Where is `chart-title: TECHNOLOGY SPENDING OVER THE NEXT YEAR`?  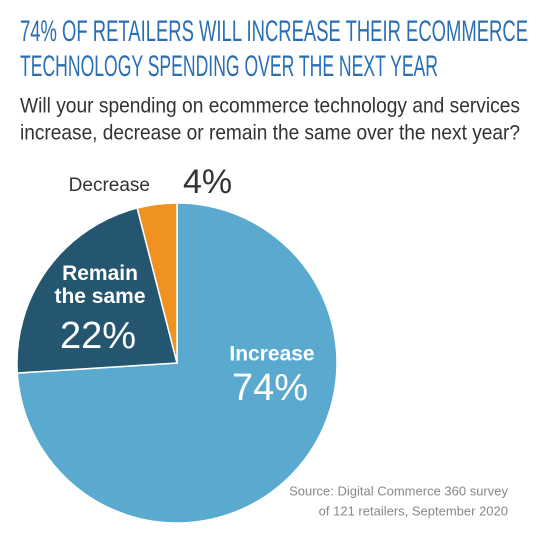 chart-title: TECHNOLOGY SPENDING OVER THE NEXT YEAR is located at coordinates (229, 66).